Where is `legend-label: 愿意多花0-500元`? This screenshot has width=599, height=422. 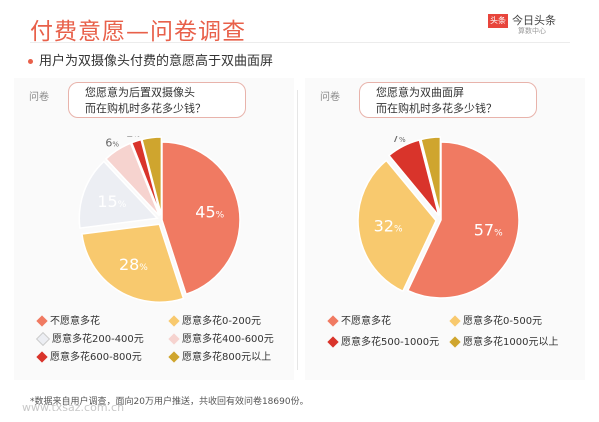
legend-label: 愿意多花0-500元 is located at coordinates (503, 321).